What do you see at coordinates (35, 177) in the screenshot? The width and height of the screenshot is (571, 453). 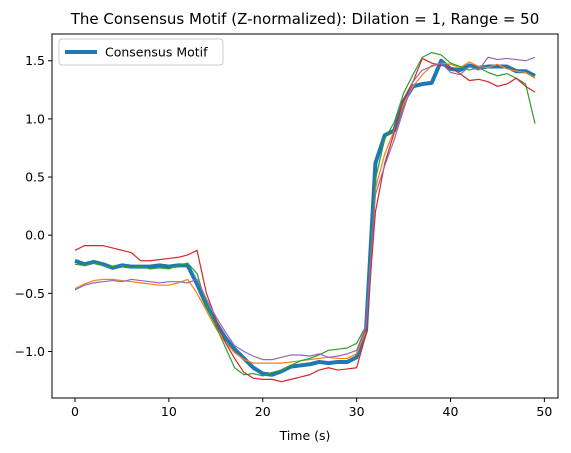 I see `y-tick-label: 0.5` at bounding box center [35, 177].